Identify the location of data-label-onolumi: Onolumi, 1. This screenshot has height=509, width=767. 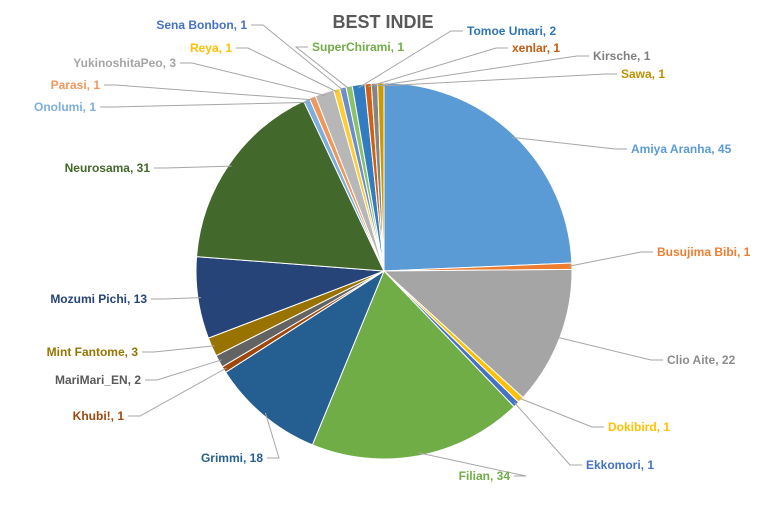
(65, 107).